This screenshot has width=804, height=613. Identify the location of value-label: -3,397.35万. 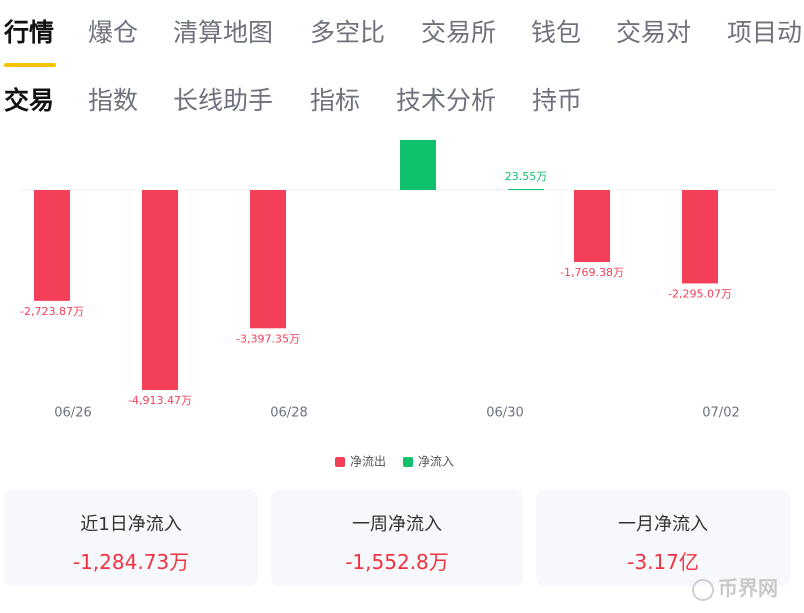
(268, 338).